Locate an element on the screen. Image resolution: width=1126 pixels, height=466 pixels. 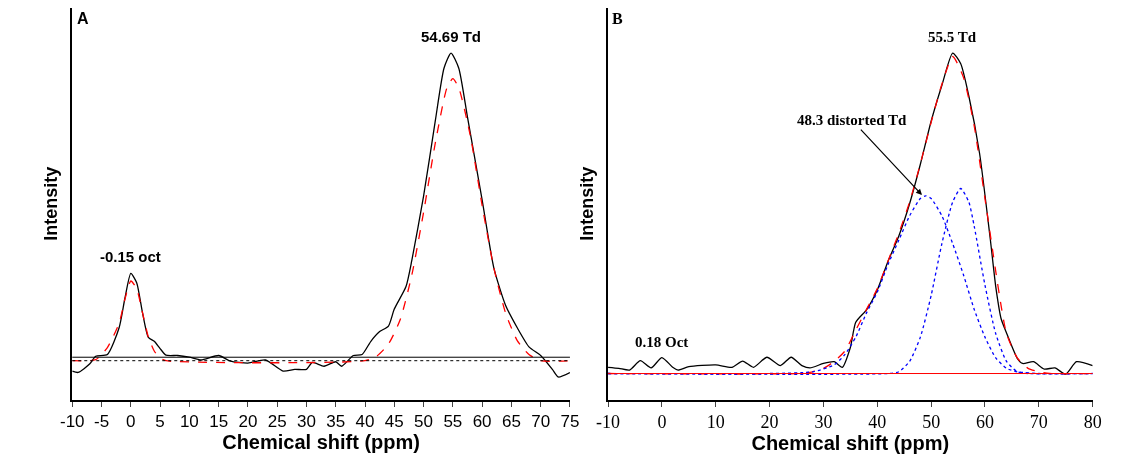
annotation: 54.69 Td is located at coordinates (451, 36).